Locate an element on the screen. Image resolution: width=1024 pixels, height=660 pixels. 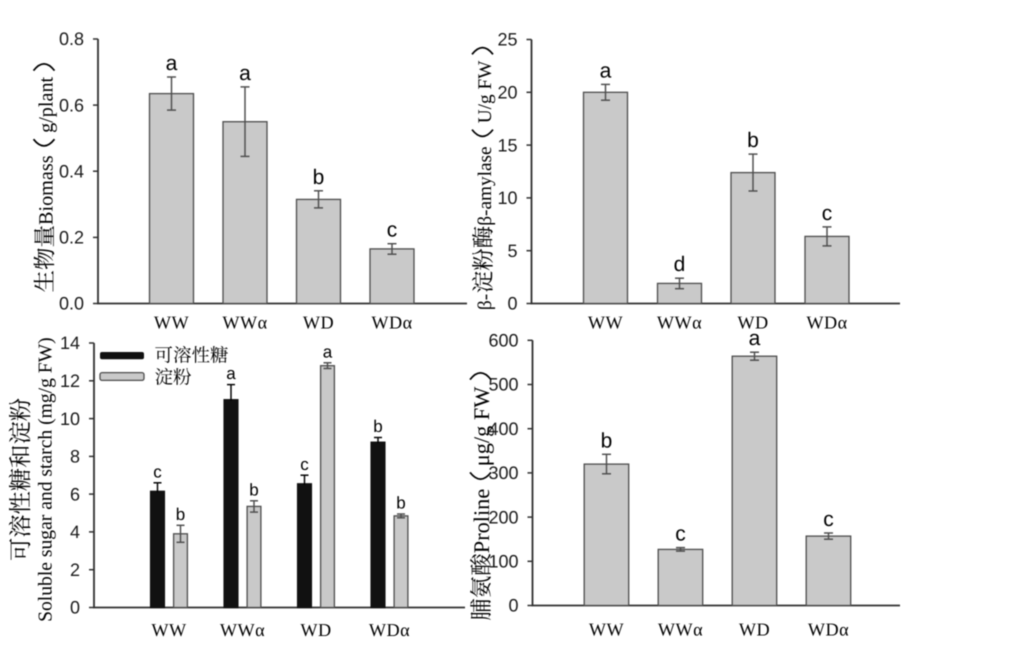
svg-text: 200 is located at coordinates (503, 517).